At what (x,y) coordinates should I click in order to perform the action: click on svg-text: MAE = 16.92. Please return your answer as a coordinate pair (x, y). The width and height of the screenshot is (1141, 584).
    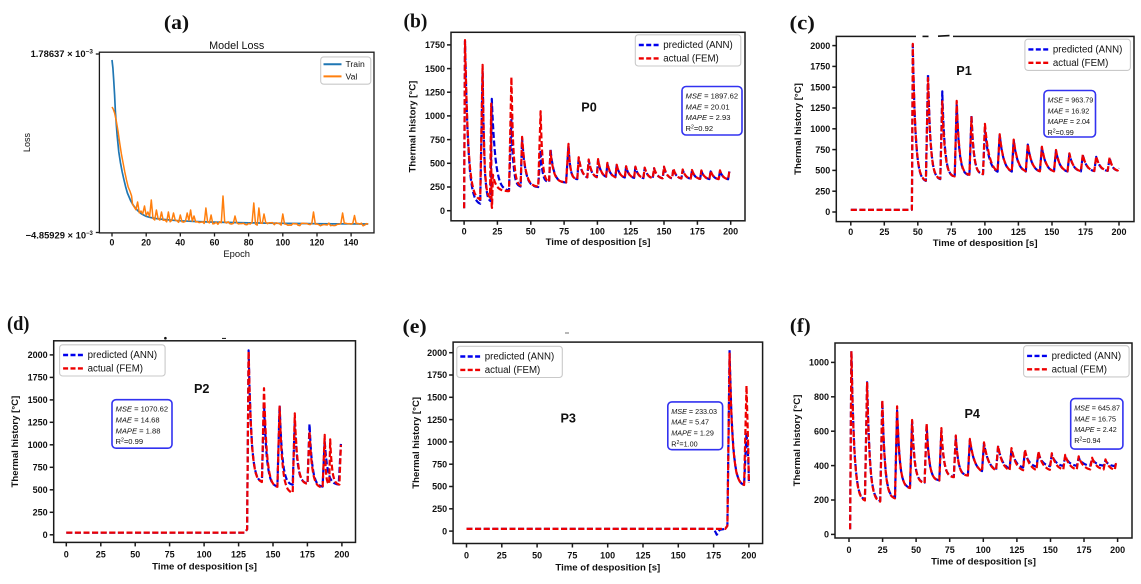
    Looking at the image, I should click on (1069, 110).